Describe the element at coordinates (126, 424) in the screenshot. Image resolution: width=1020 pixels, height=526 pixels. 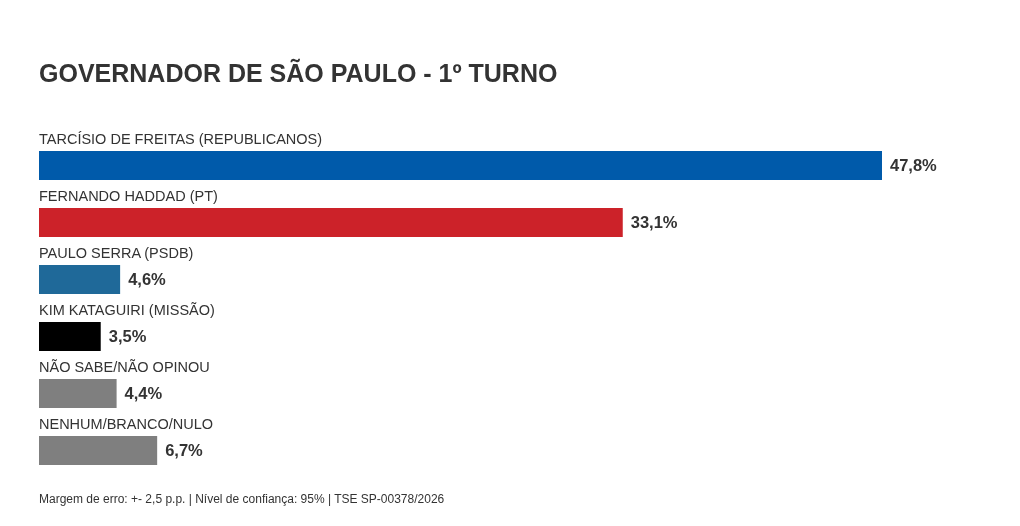
I see `y-tick-label: NENHUM/BRANCO/NULO` at that location.